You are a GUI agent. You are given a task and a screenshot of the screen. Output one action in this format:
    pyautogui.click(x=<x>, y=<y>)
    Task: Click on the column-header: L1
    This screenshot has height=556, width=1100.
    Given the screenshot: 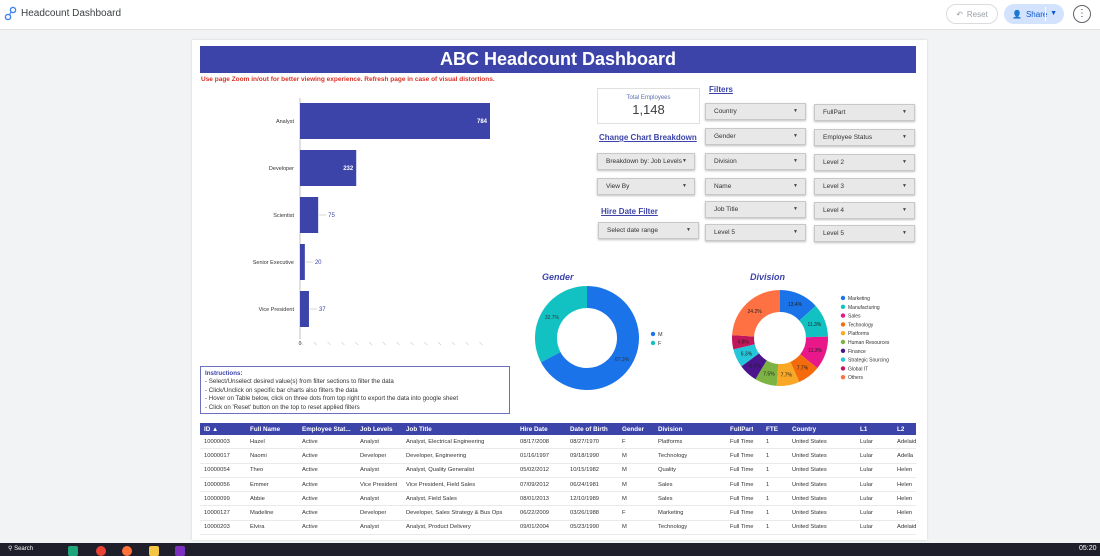 What is the action you would take?
    pyautogui.click(x=864, y=429)
    